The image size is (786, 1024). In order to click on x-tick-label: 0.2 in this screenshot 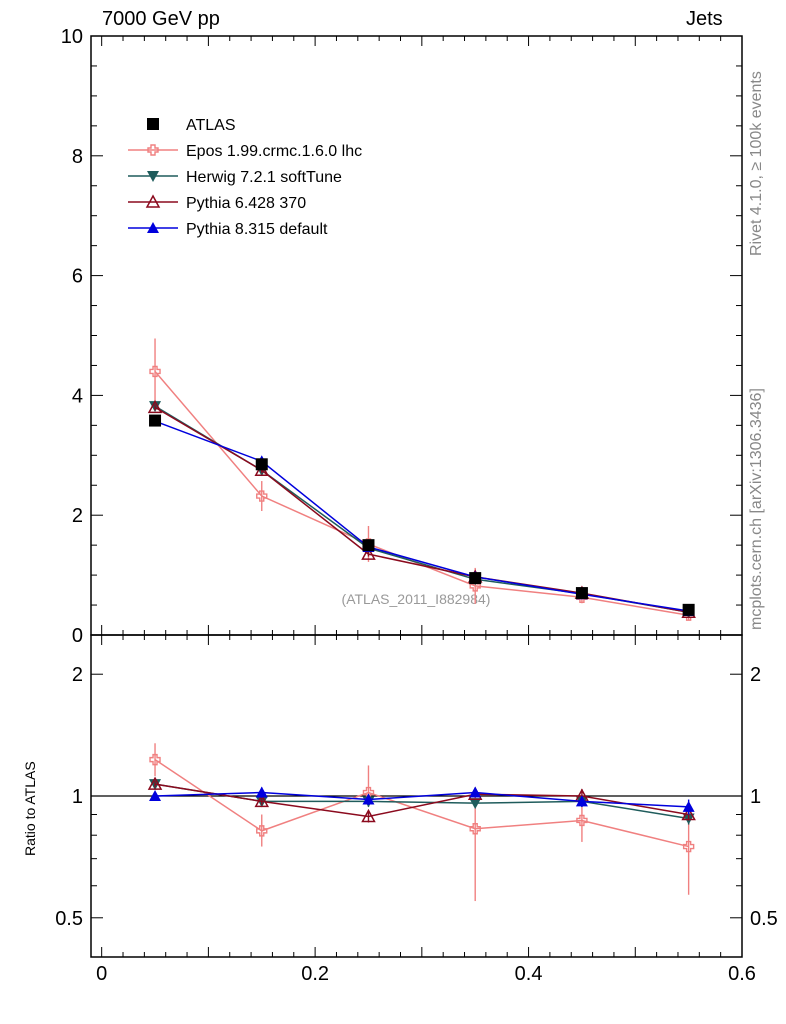, I will do `click(315, 974)`.